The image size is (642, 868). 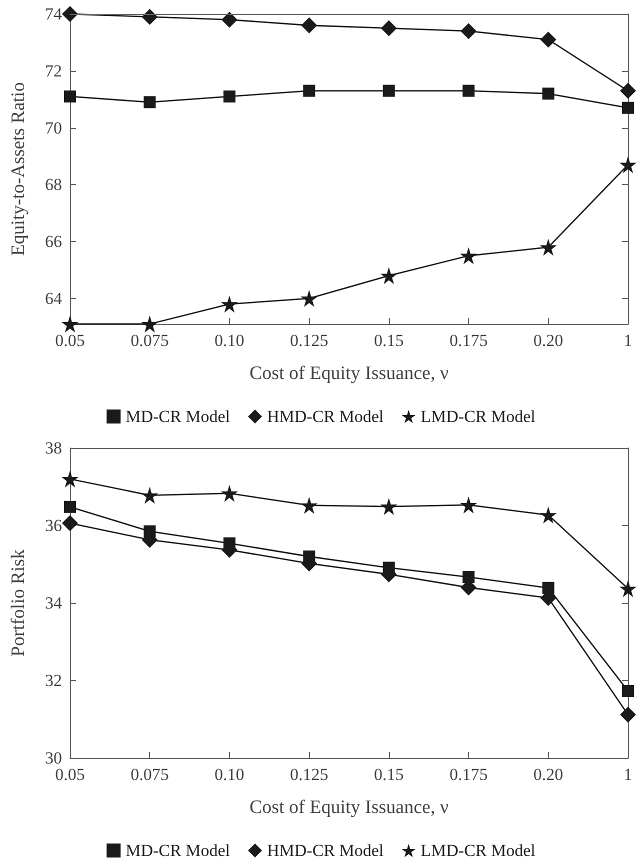 I want to click on y-tick-label: 30, so click(x=53, y=758).